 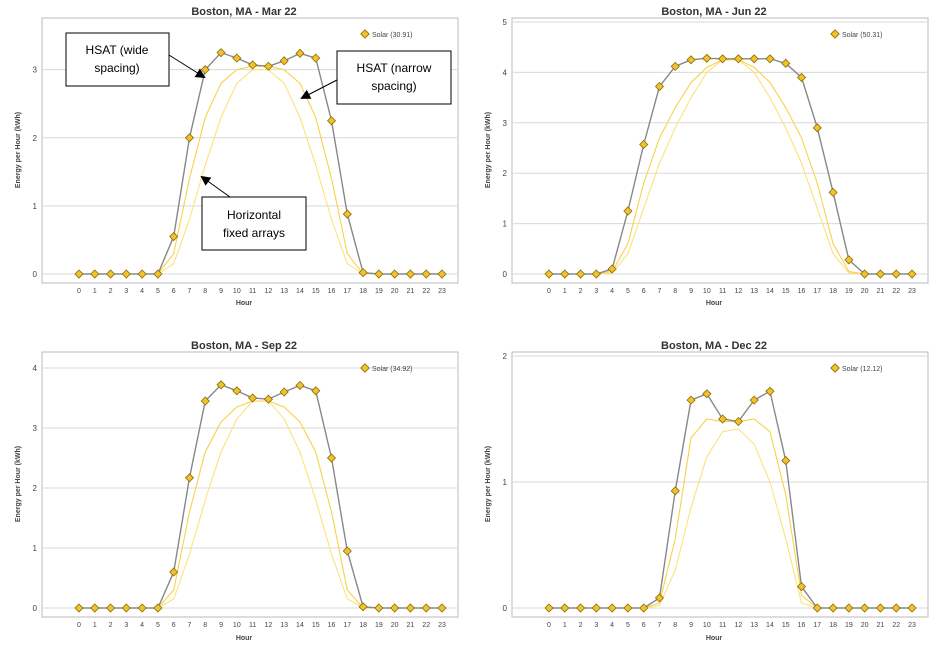 I want to click on y-tick-label: 0, so click(x=505, y=608).